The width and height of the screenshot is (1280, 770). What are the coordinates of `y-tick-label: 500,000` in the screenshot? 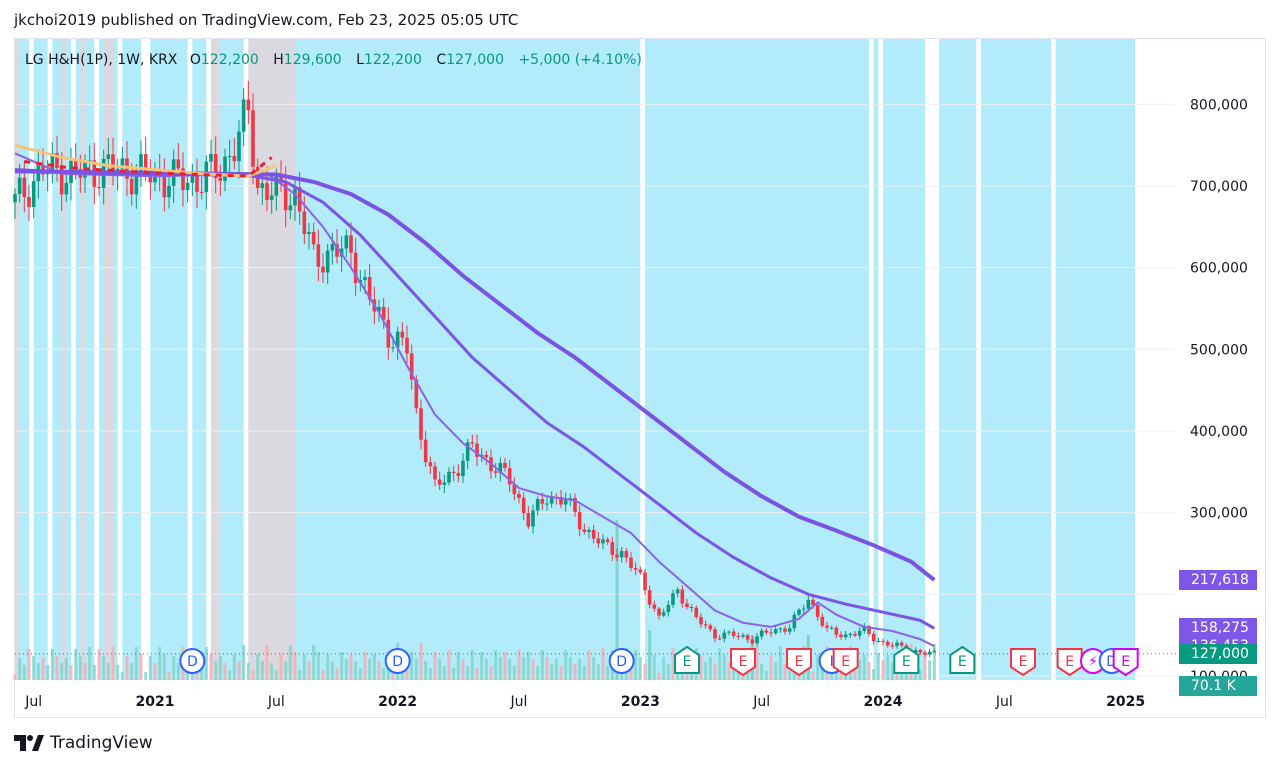 It's located at (1219, 350).